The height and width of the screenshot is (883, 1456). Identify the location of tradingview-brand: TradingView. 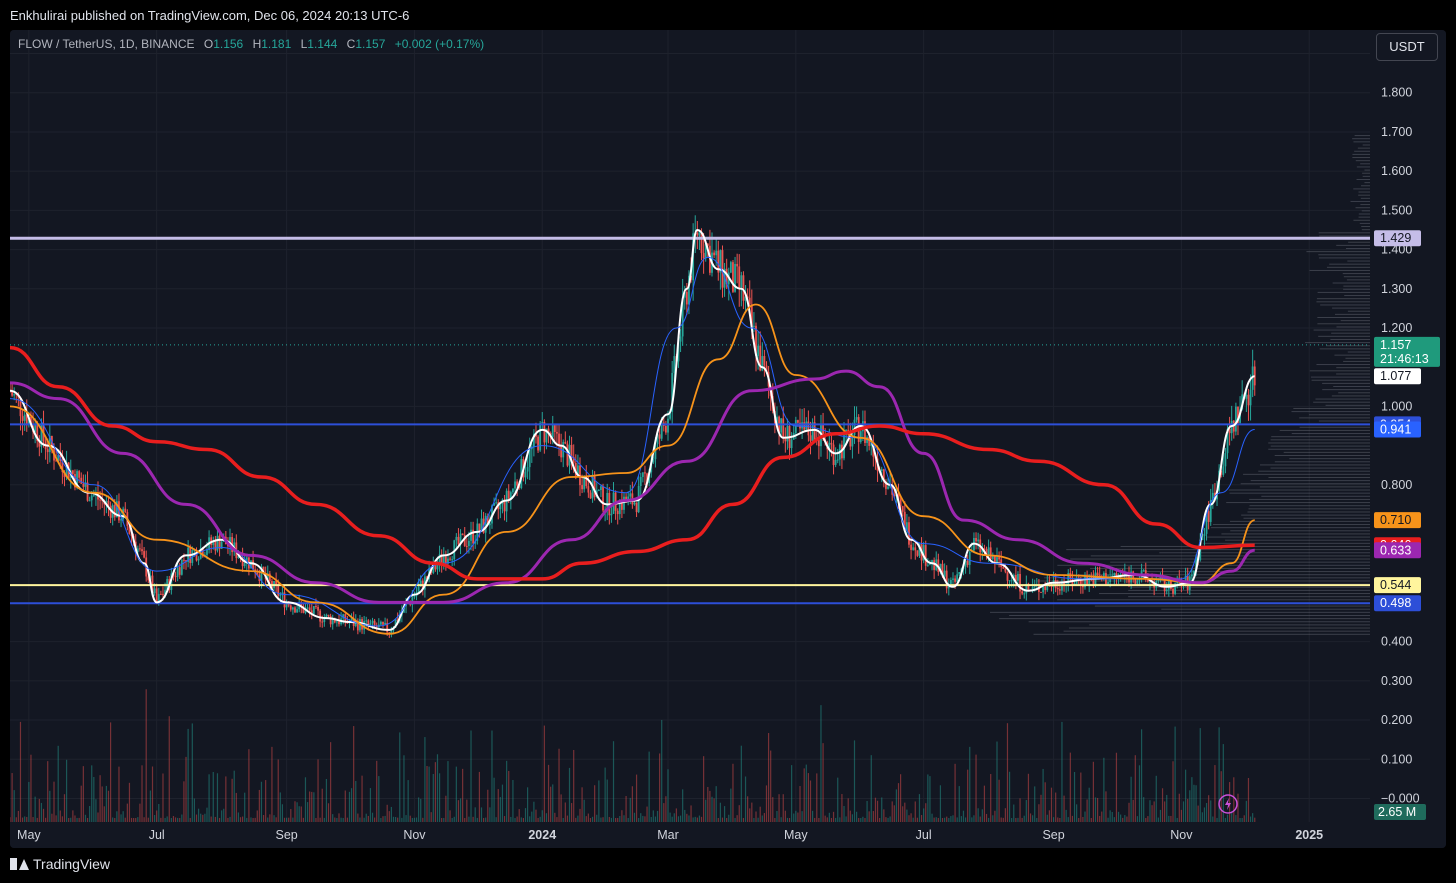
(72, 864).